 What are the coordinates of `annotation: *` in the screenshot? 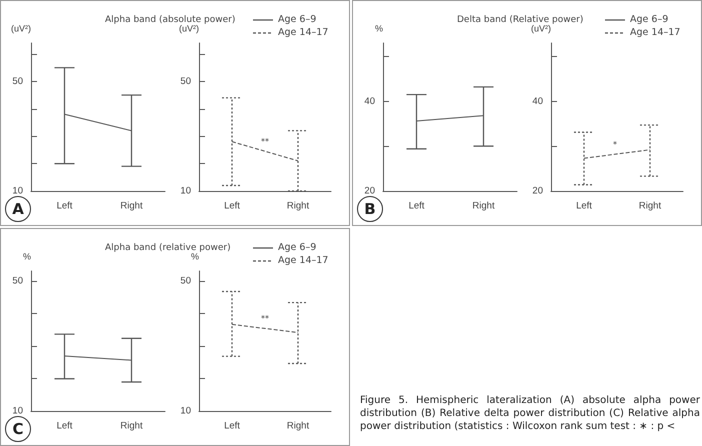 It's located at (615, 144).